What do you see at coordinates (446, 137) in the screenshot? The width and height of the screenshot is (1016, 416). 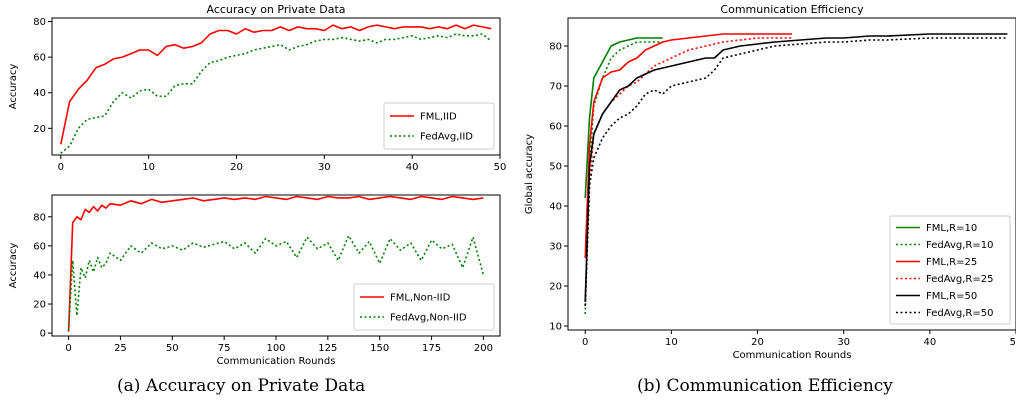 I see `legend-label-0-1: FedAvg,IID` at bounding box center [446, 137].